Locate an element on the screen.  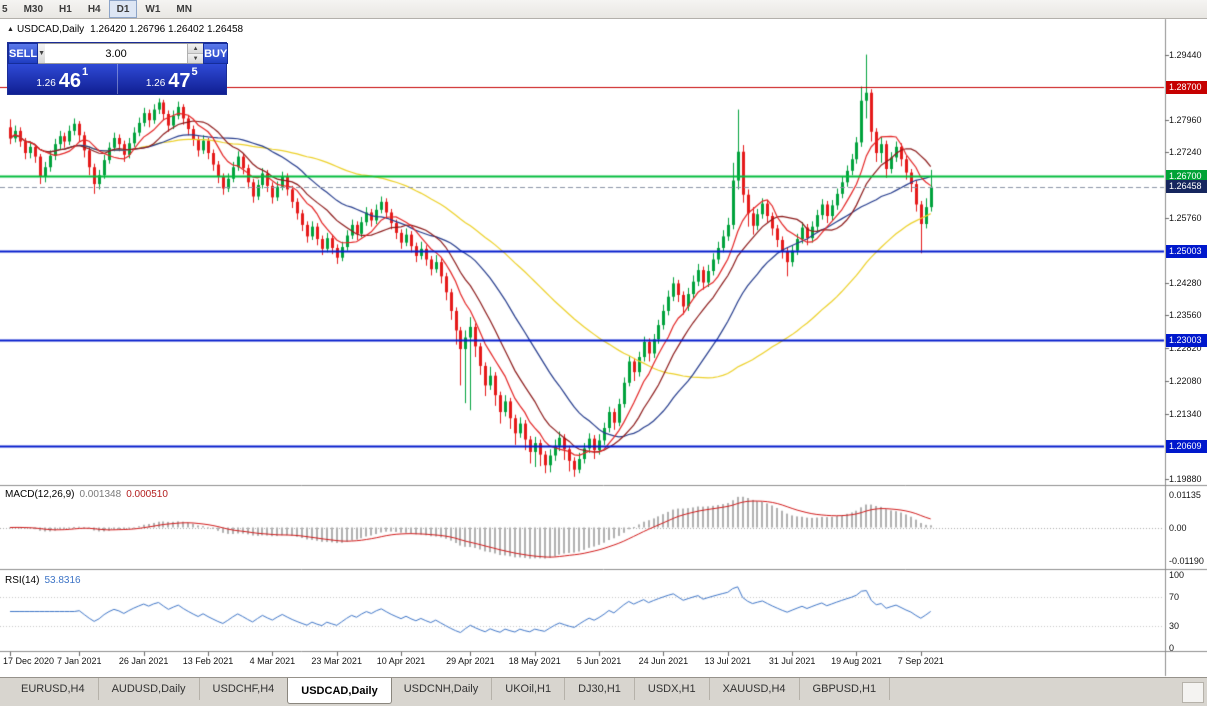
chart-ohlc-values: 1.26420 1.26796 1.26402 1.26458 is located at coordinates (167, 29).